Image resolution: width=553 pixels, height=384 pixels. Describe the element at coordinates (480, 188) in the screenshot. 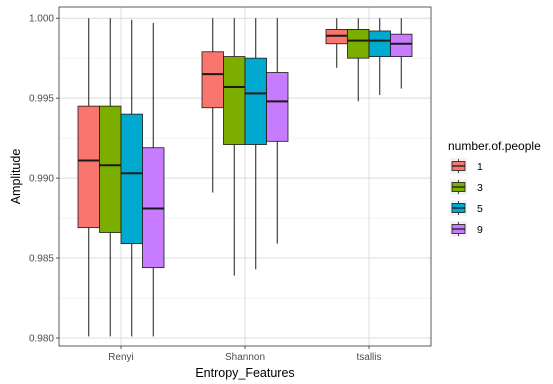

I see `legend-label: 3` at that location.